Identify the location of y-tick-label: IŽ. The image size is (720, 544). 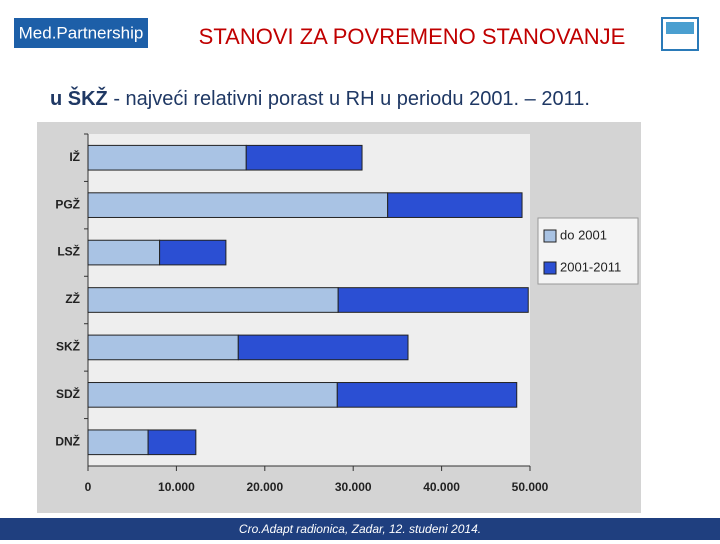
(74, 156).